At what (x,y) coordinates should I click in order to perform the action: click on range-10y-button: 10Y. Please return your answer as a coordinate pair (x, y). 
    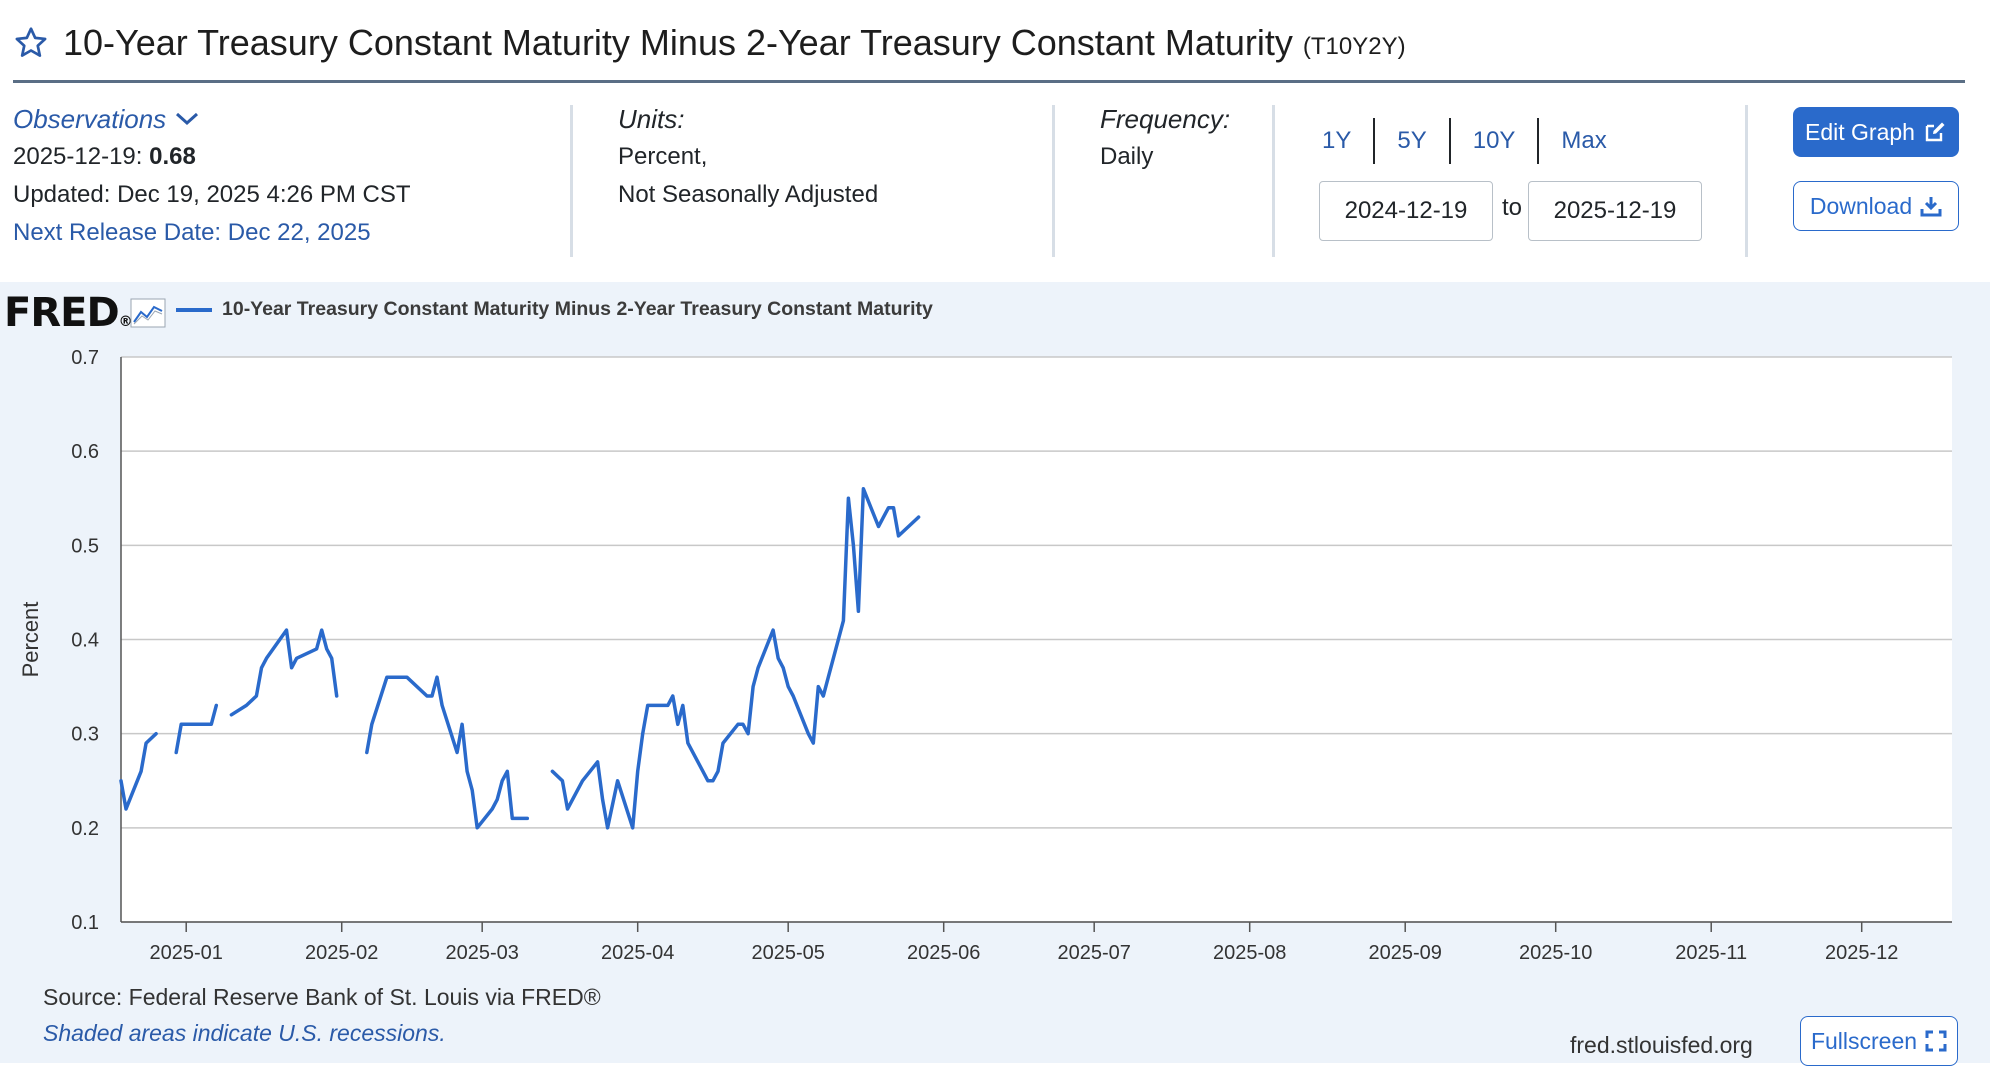
    Looking at the image, I should click on (1494, 140).